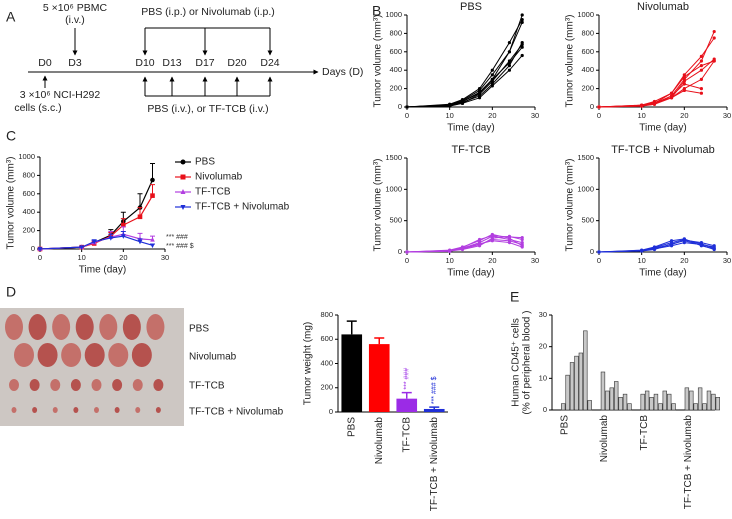 The image size is (732, 519). What do you see at coordinates (177, 237) in the screenshot?
I see `annotation: *** ###` at bounding box center [177, 237].